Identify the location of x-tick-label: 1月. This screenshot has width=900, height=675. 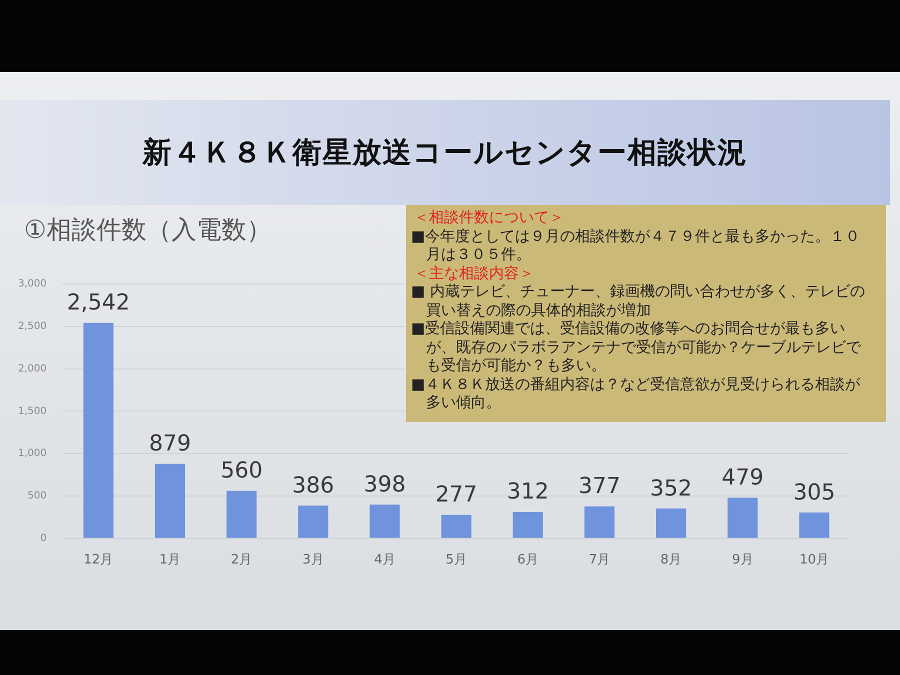
(170, 560).